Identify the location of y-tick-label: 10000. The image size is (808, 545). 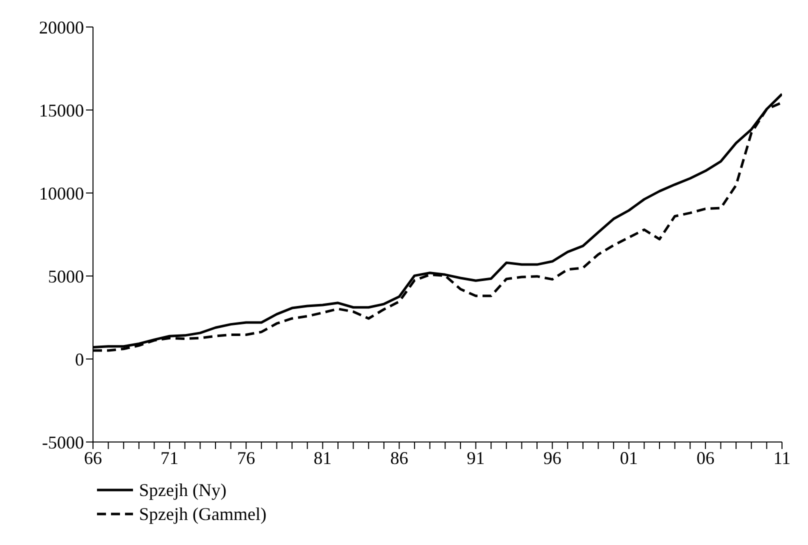
(61, 193).